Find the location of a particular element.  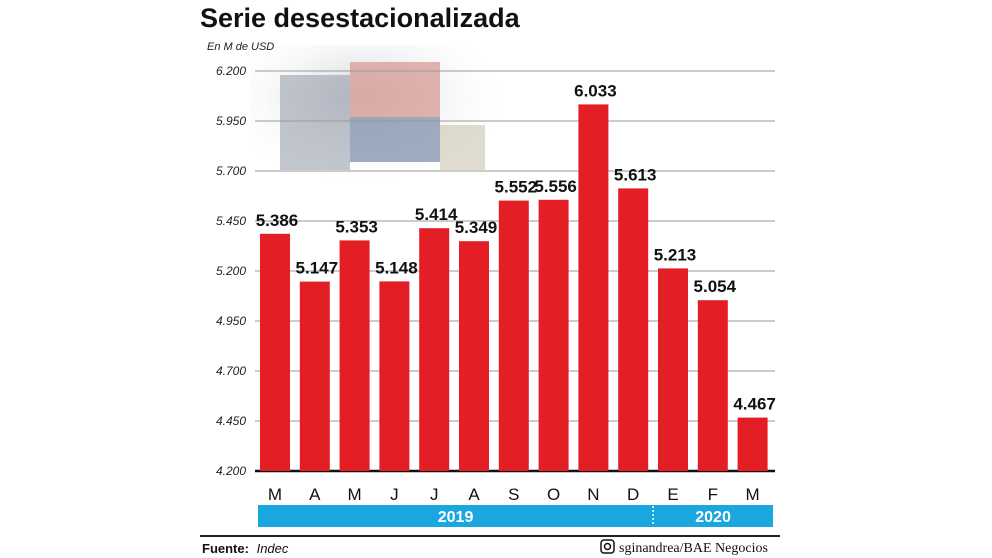

data-label: 5.148 is located at coordinates (396, 267).